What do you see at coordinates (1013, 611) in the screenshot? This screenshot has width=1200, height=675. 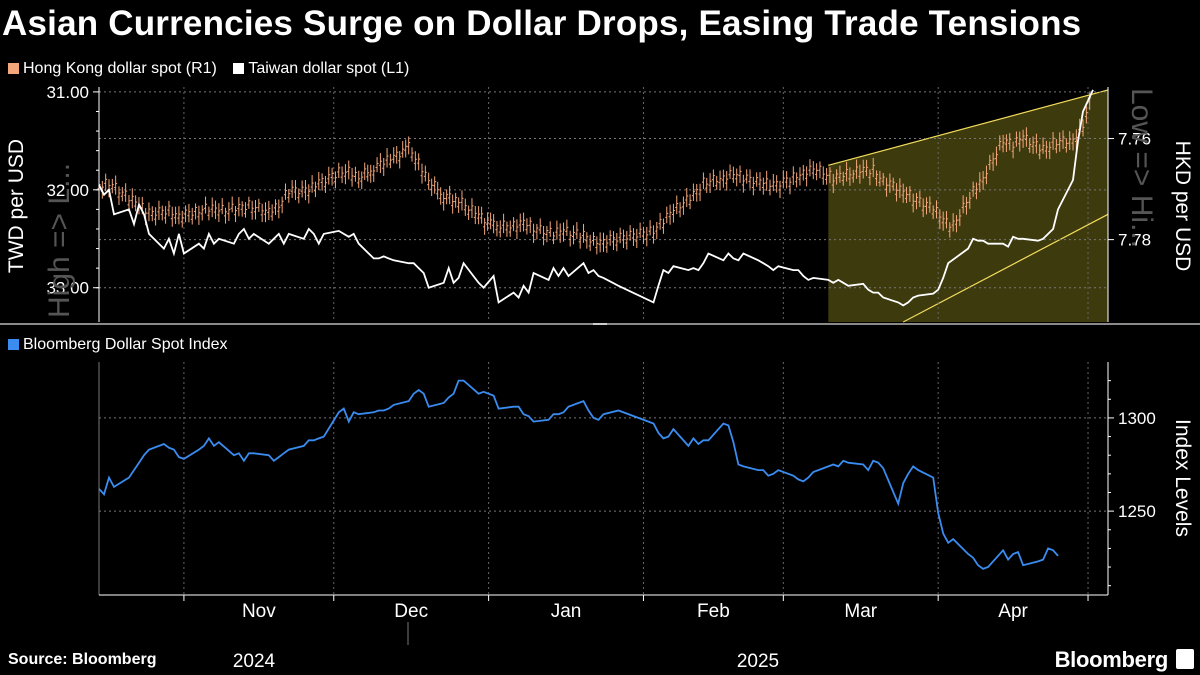 I see `x-tick-label: Apr` at bounding box center [1013, 611].